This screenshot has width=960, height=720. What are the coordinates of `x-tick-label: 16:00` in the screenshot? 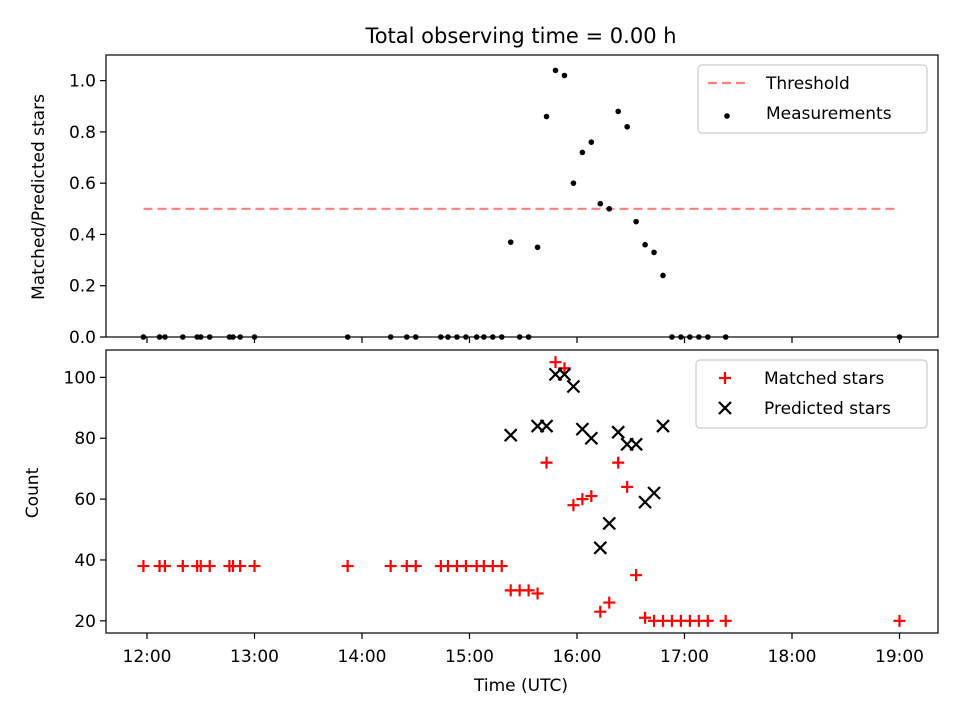 It's located at (577, 657).